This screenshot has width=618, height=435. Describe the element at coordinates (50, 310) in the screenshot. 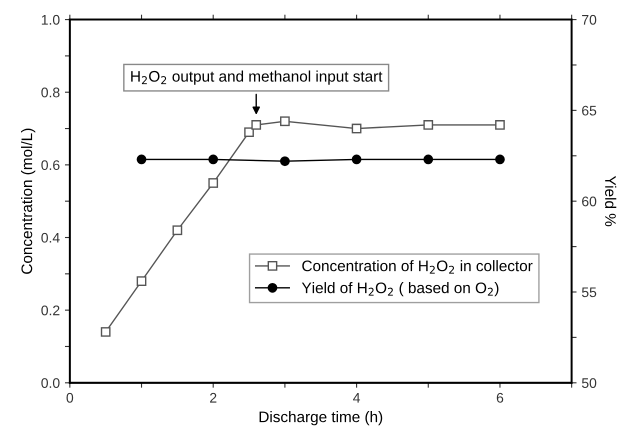

I see `y-tick-label: 0.2` at that location.